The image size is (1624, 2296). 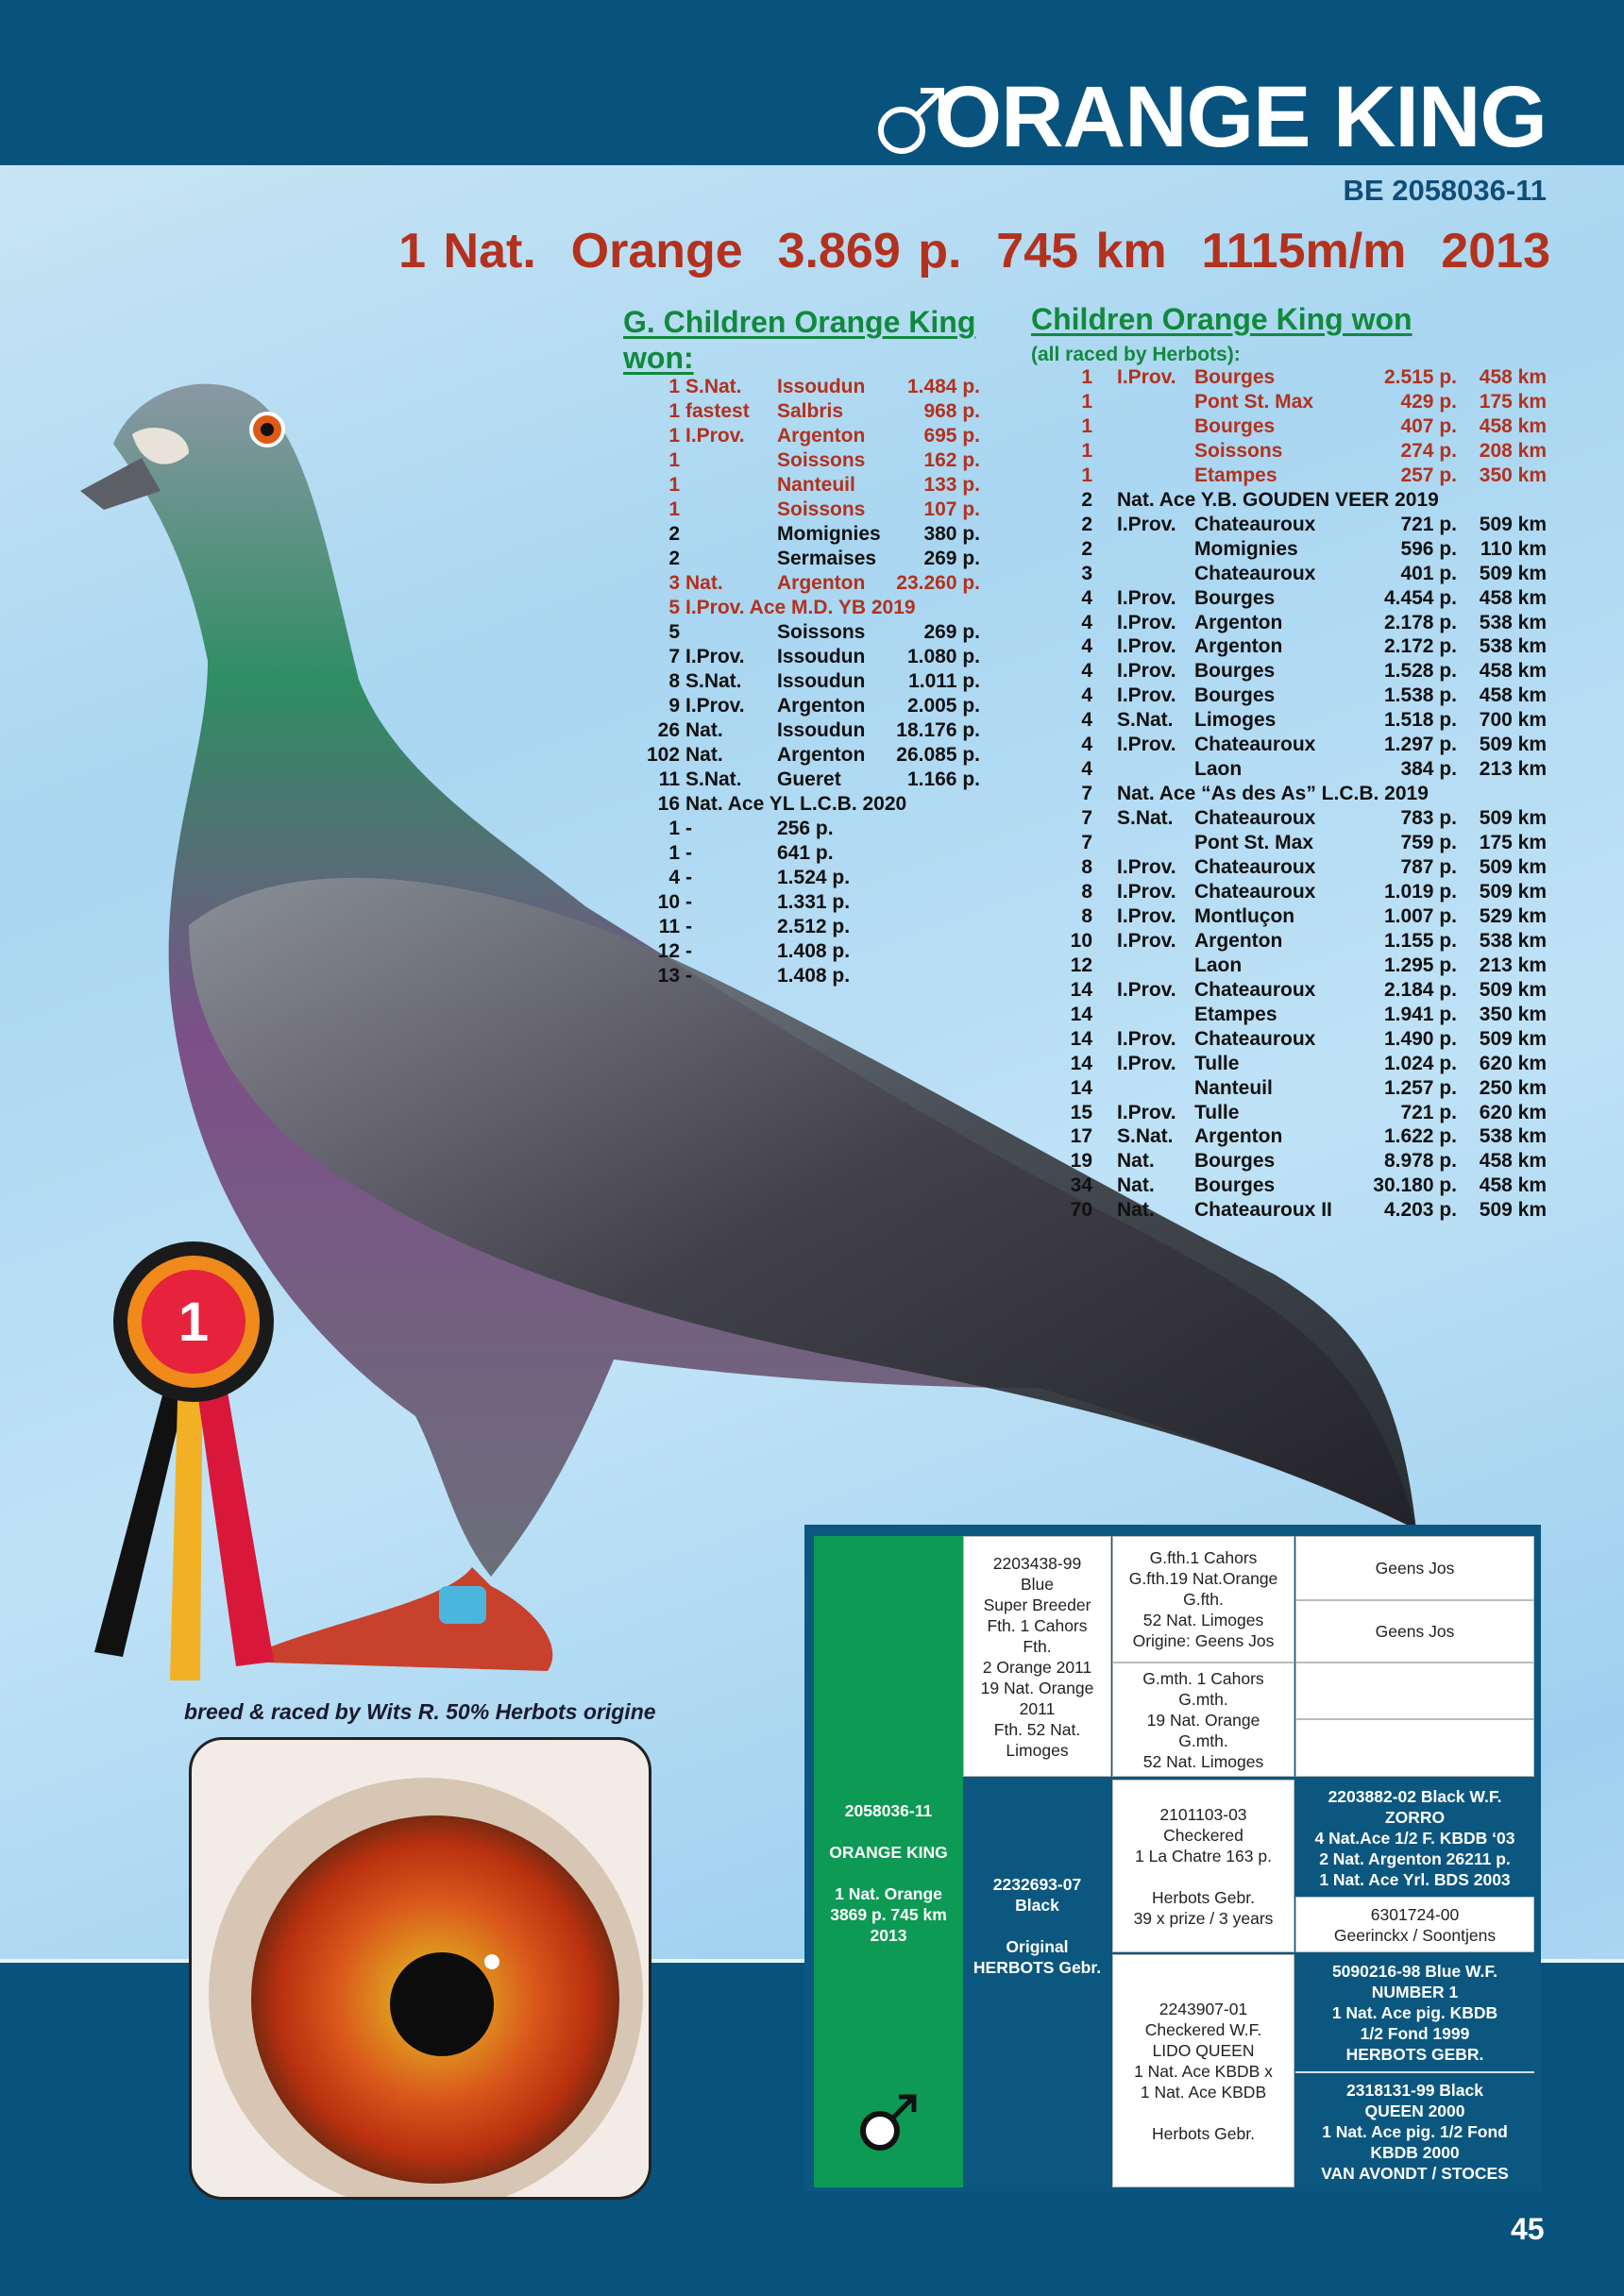 What do you see at coordinates (1513, 769) in the screenshot?
I see `result-distance: 213 km` at bounding box center [1513, 769].